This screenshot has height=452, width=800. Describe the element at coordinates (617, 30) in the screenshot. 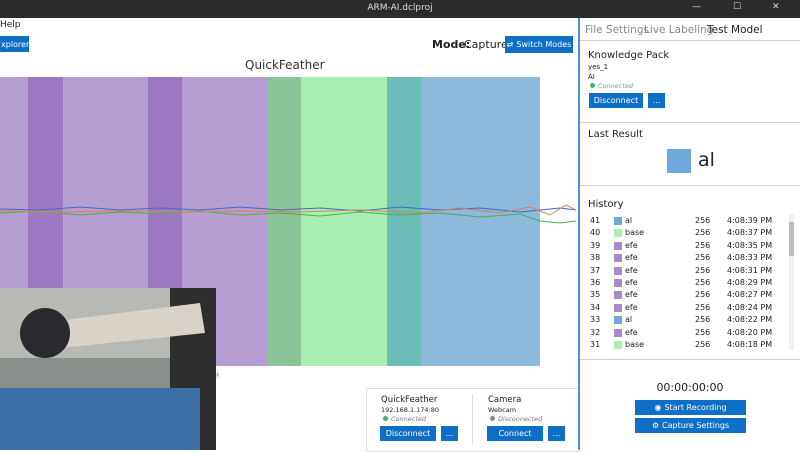

I see `tab: File Settings` at that location.